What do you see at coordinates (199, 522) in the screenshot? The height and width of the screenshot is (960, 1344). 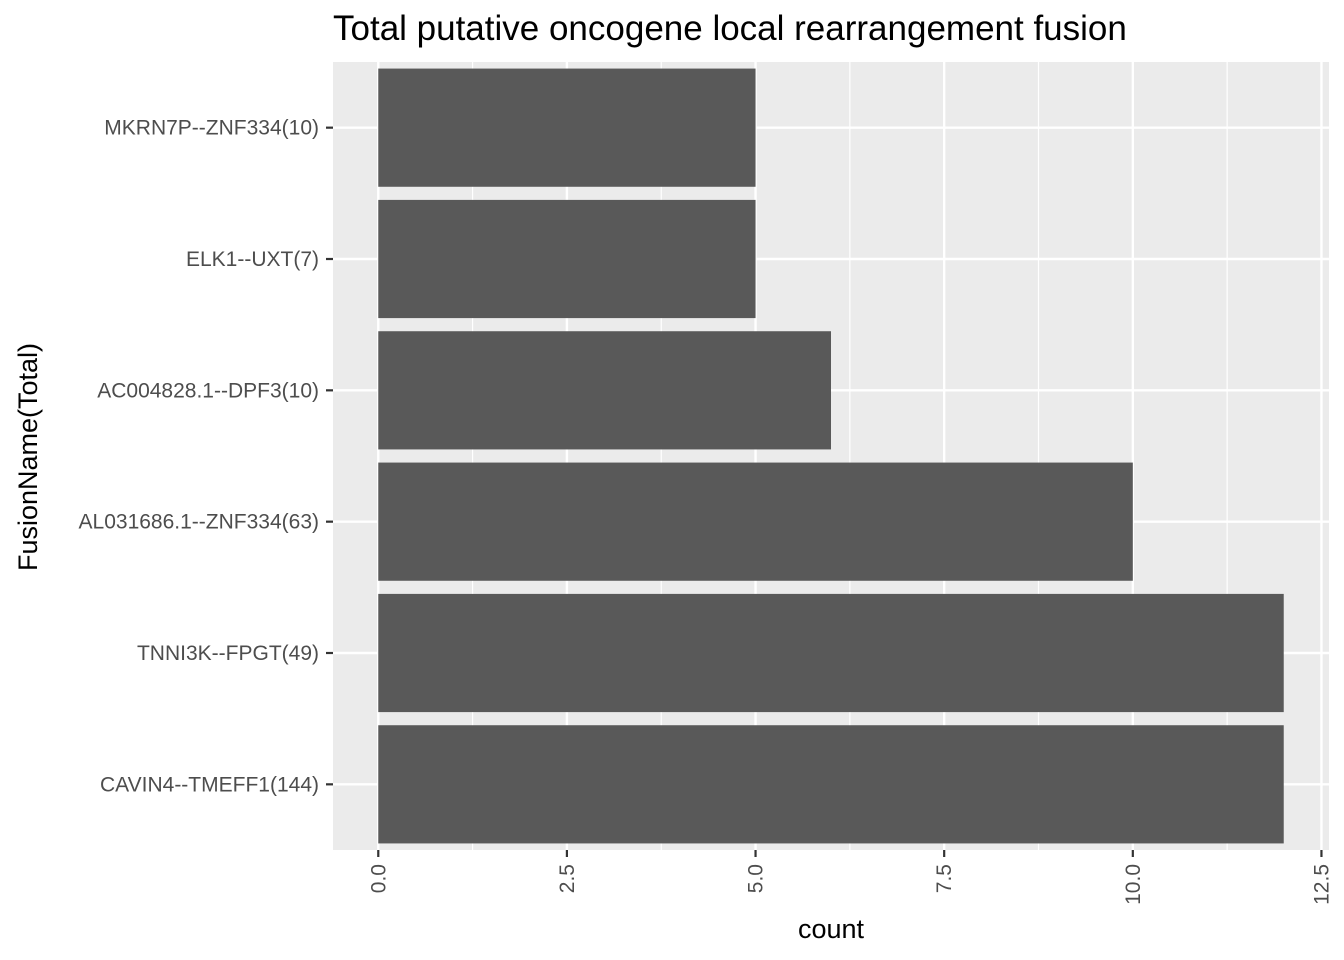 I see `y-tick-label: AL031686.1--ZNF334(63)` at bounding box center [199, 522].